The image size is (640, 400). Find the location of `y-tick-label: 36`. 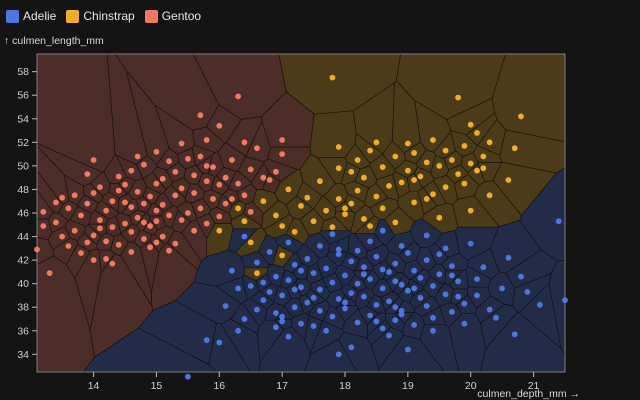

y-tick-label: 36 is located at coordinates (23, 331).